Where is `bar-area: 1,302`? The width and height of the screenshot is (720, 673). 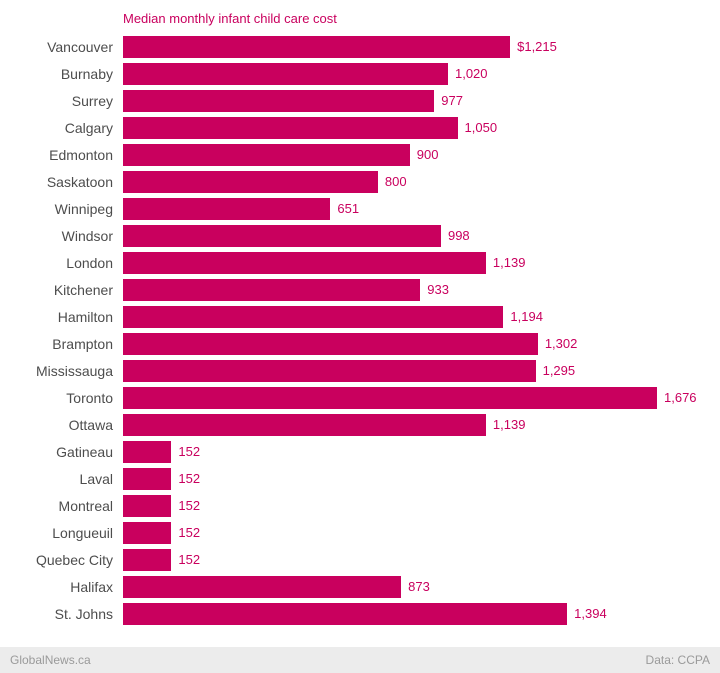
bar-area: 1,302 is located at coordinates (390, 343).